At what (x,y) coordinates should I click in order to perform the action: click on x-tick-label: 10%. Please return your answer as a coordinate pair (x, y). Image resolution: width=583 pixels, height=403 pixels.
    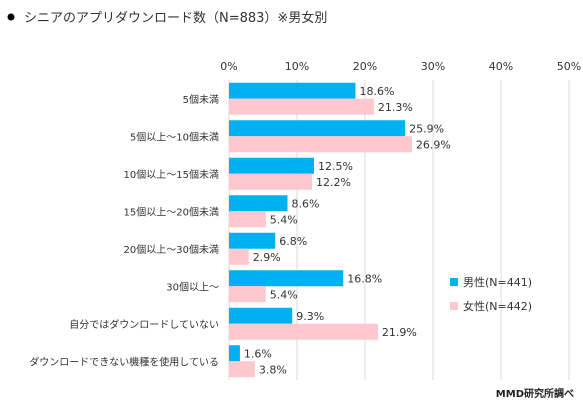
    Looking at the image, I should click on (297, 66).